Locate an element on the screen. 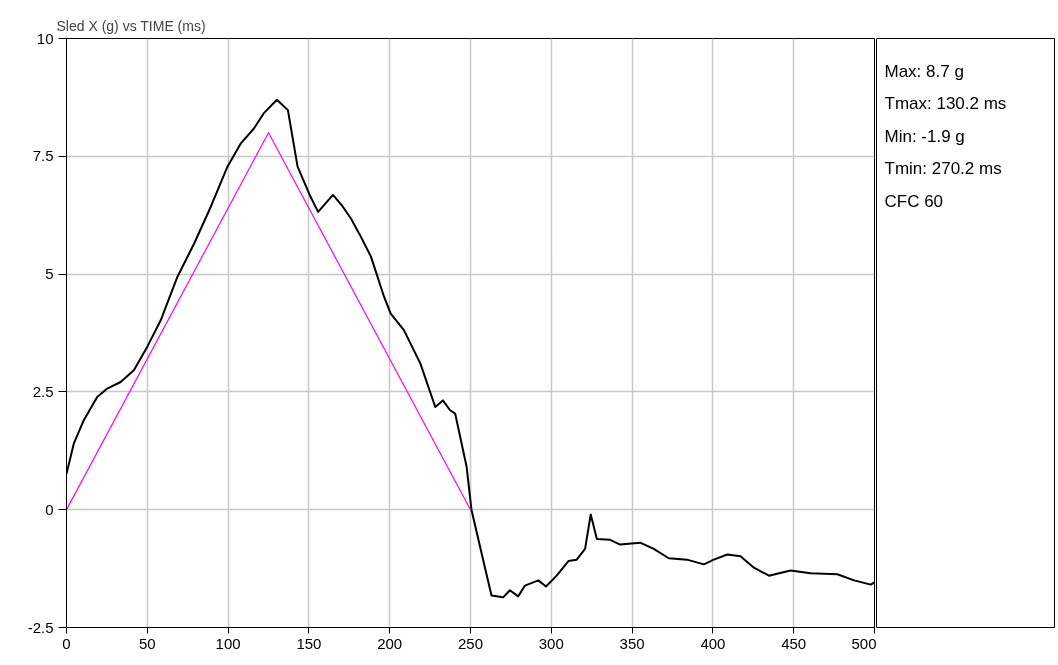  x-tick-label: 400 is located at coordinates (713, 643).